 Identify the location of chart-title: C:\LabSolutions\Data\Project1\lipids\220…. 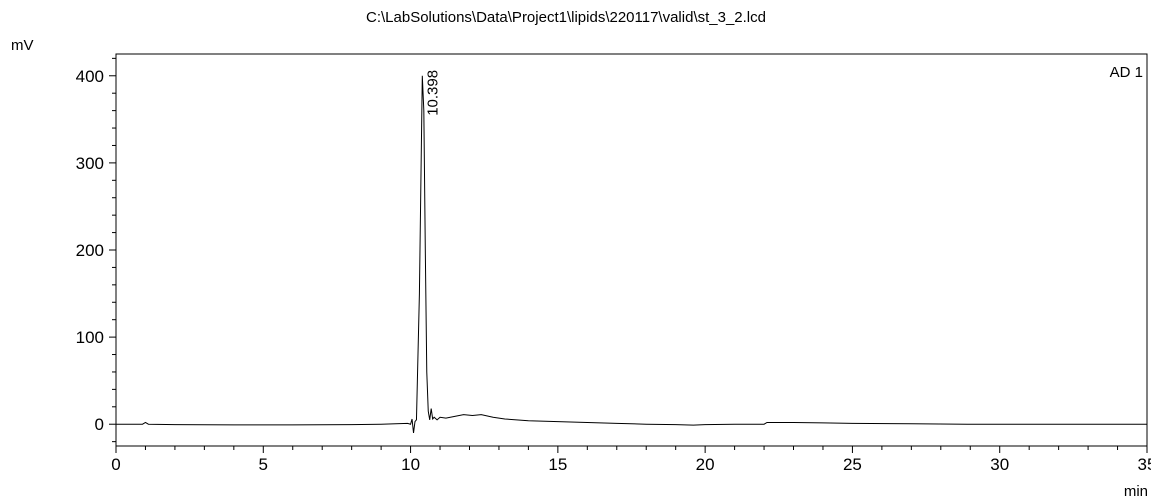
(566, 17).